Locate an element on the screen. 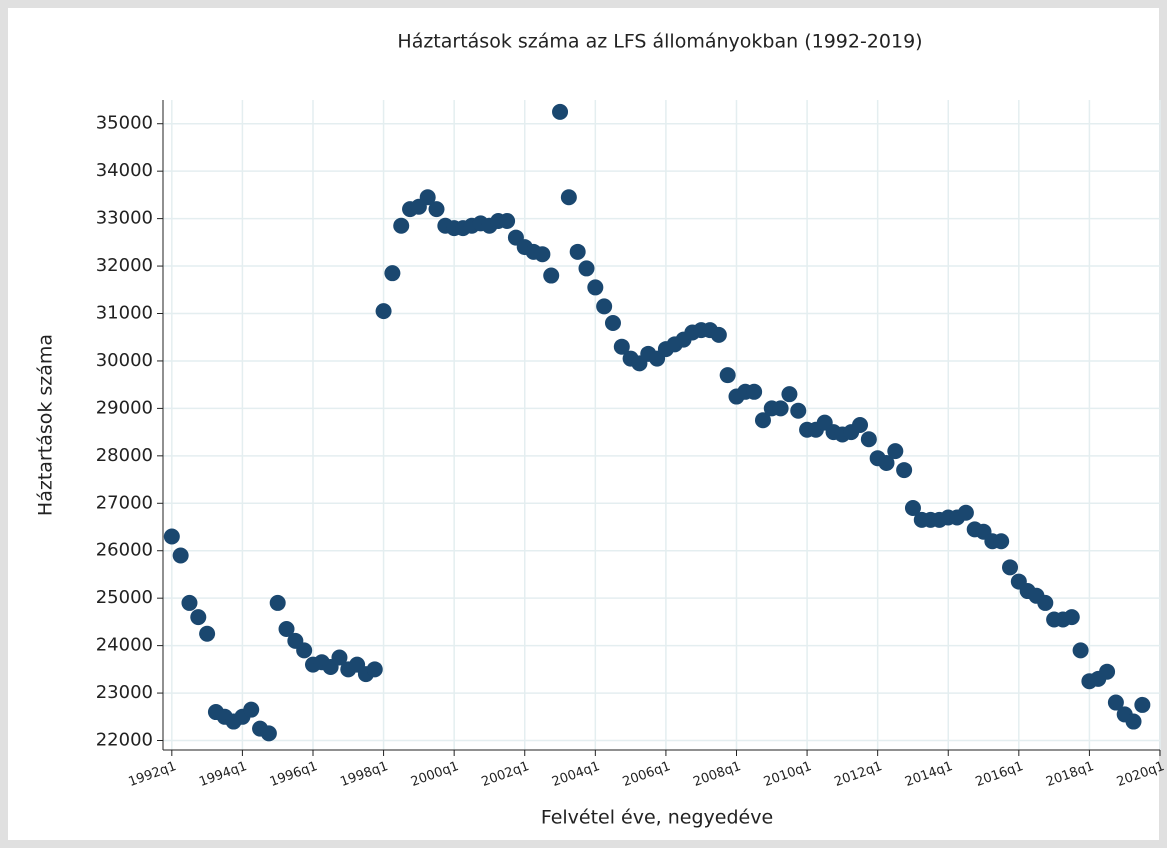  y-tick-label: 33000 is located at coordinates (124, 218).